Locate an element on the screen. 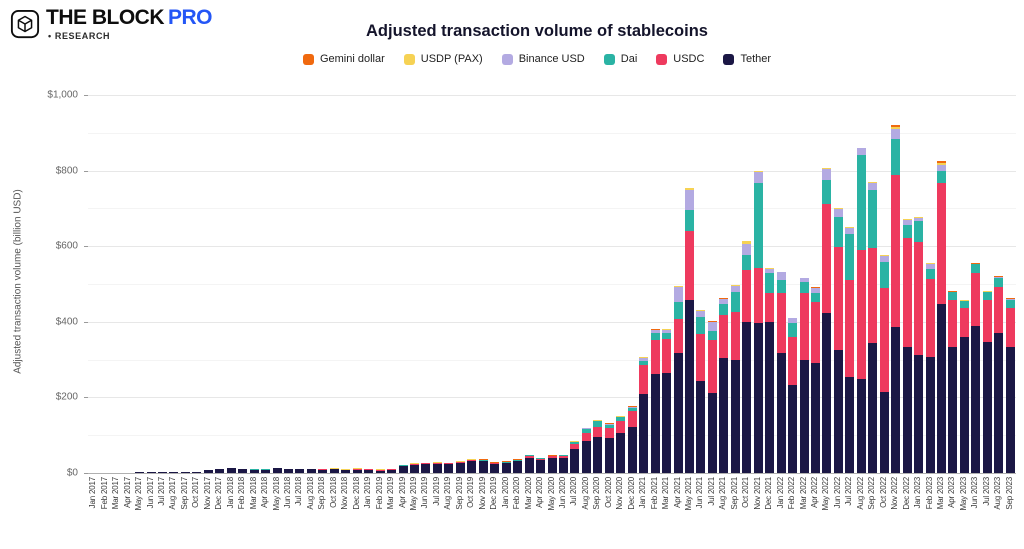 This screenshot has height=549, width=1024. x-tick-label: Dec 2017 is located at coordinates (219, 493).